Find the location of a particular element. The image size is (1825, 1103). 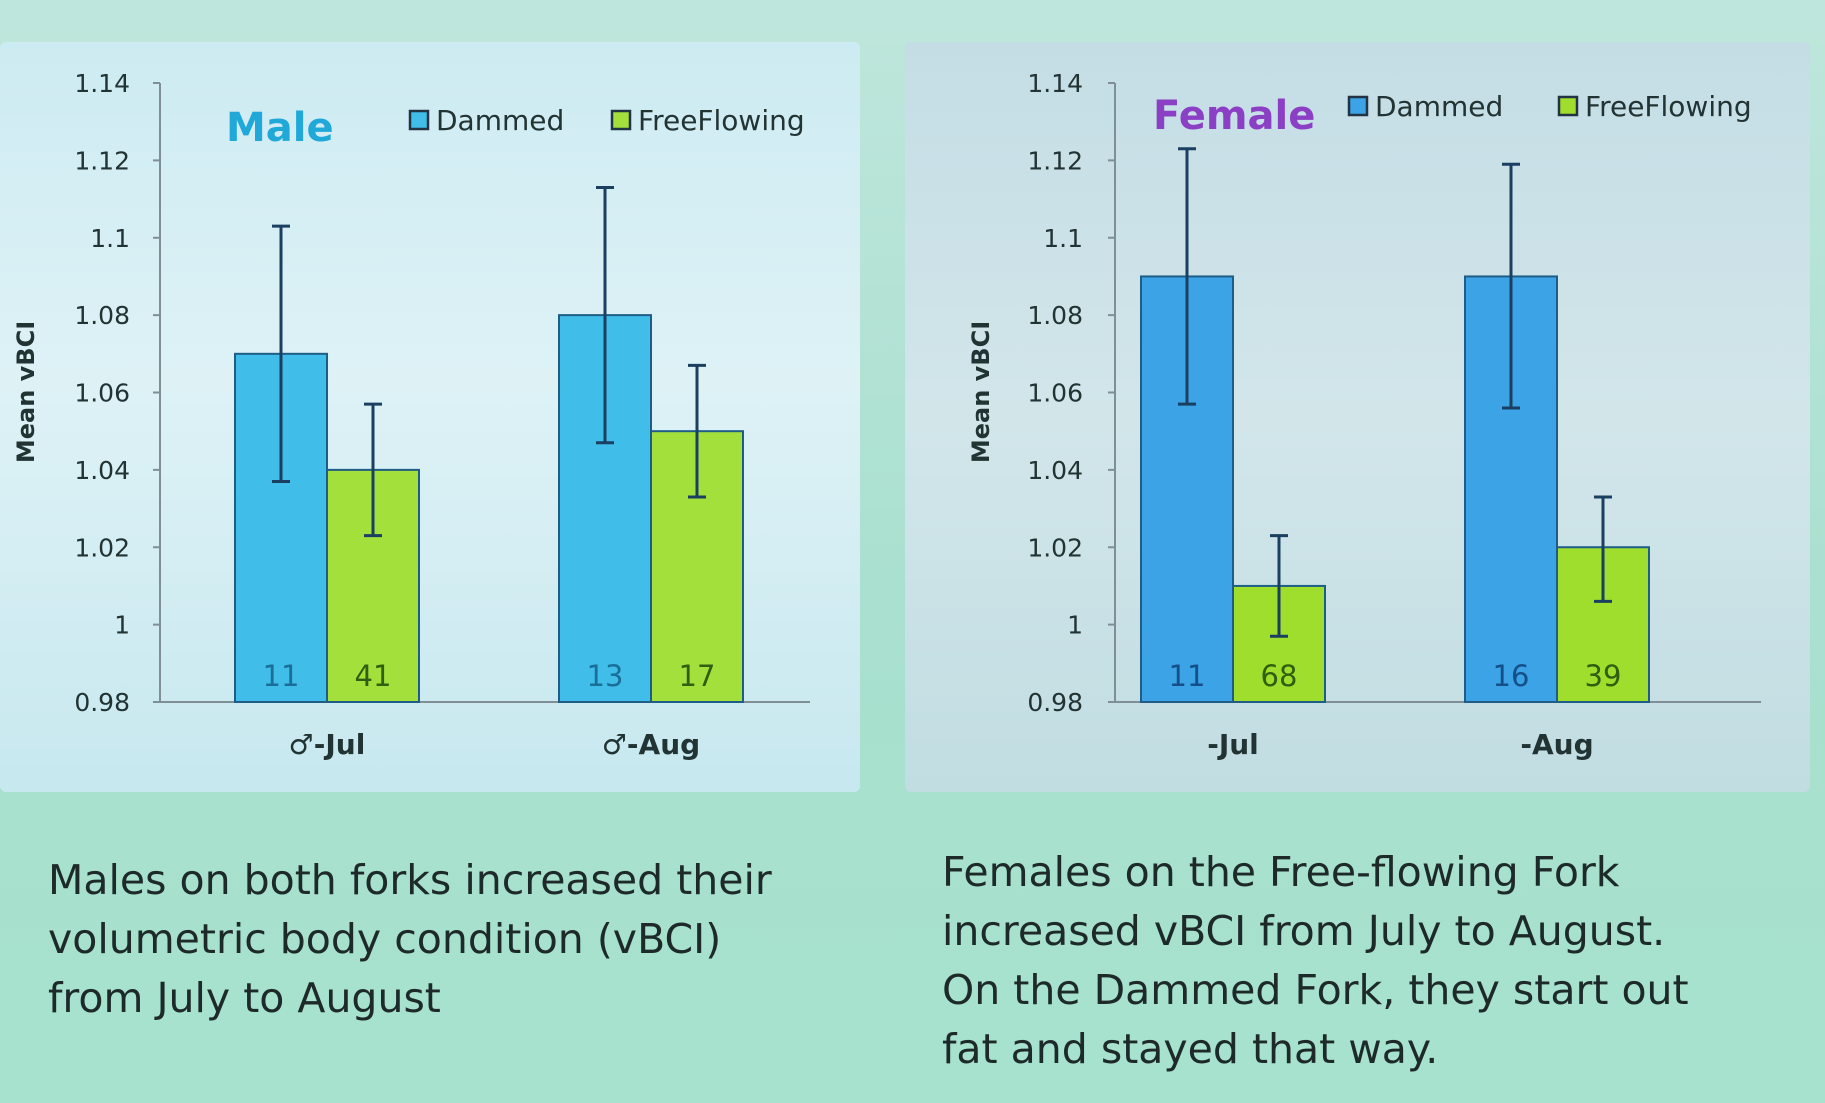

female-y-axis-label: Mean vBCI is located at coordinates (981, 392).